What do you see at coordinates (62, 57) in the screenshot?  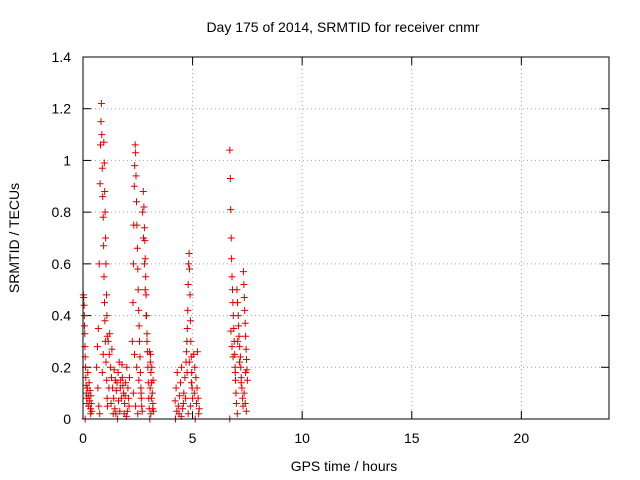 I see `y-tick-label: 1.4` at bounding box center [62, 57].